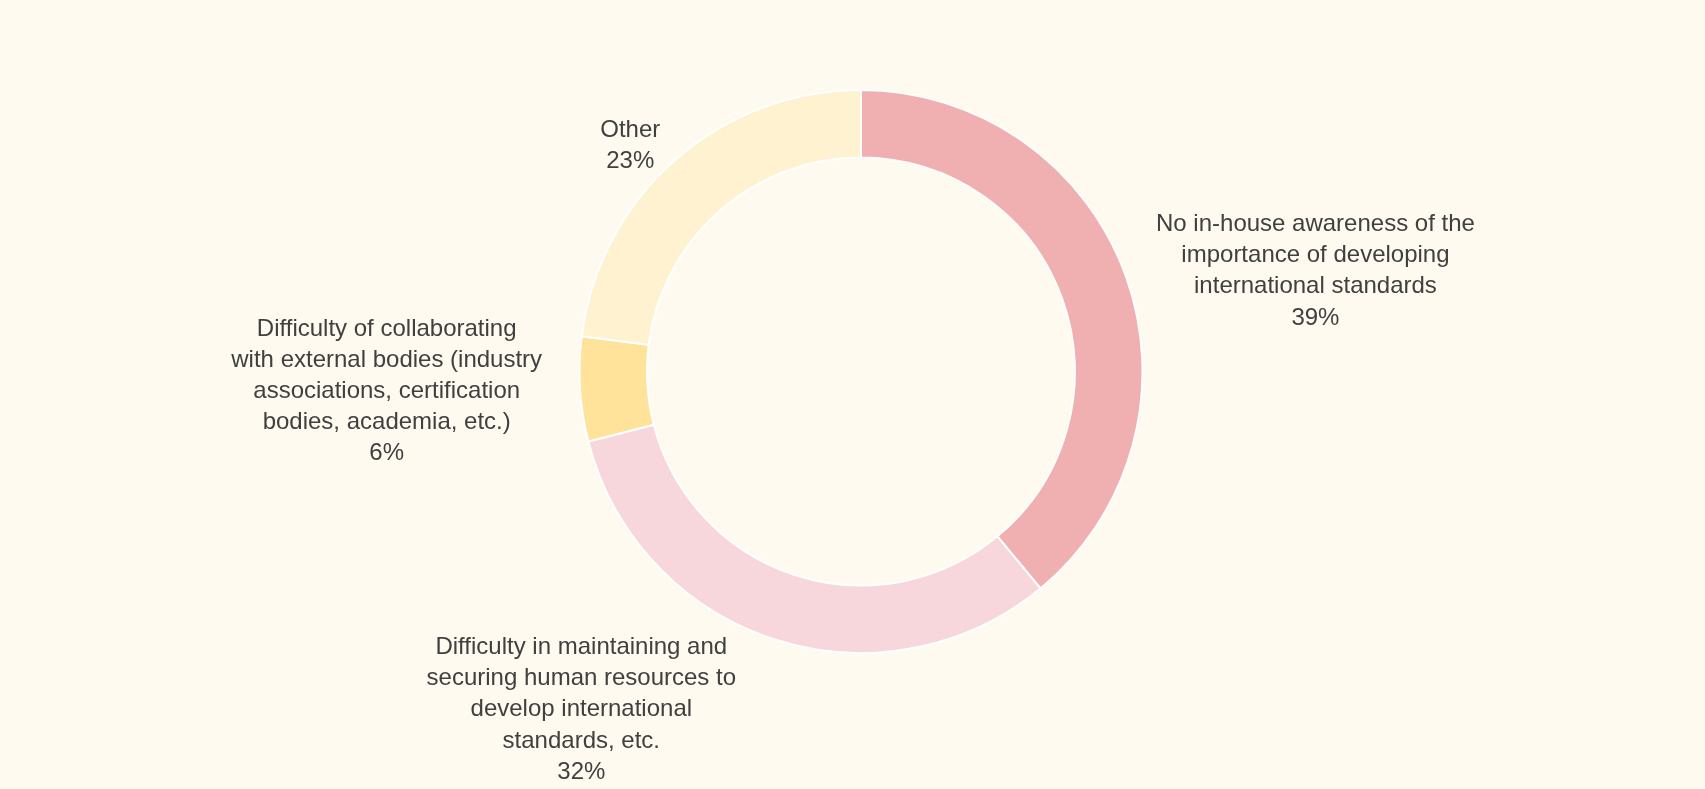 The height and width of the screenshot is (789, 1705). Describe the element at coordinates (387, 452) in the screenshot. I see `data-label: 6%` at that location.